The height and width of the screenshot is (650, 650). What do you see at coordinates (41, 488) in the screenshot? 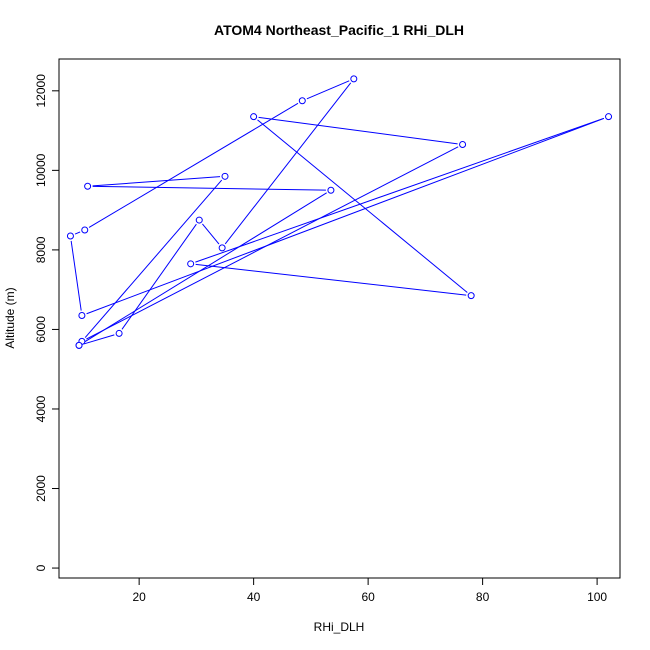
I see `y-tick-label: 2000` at bounding box center [41, 488].